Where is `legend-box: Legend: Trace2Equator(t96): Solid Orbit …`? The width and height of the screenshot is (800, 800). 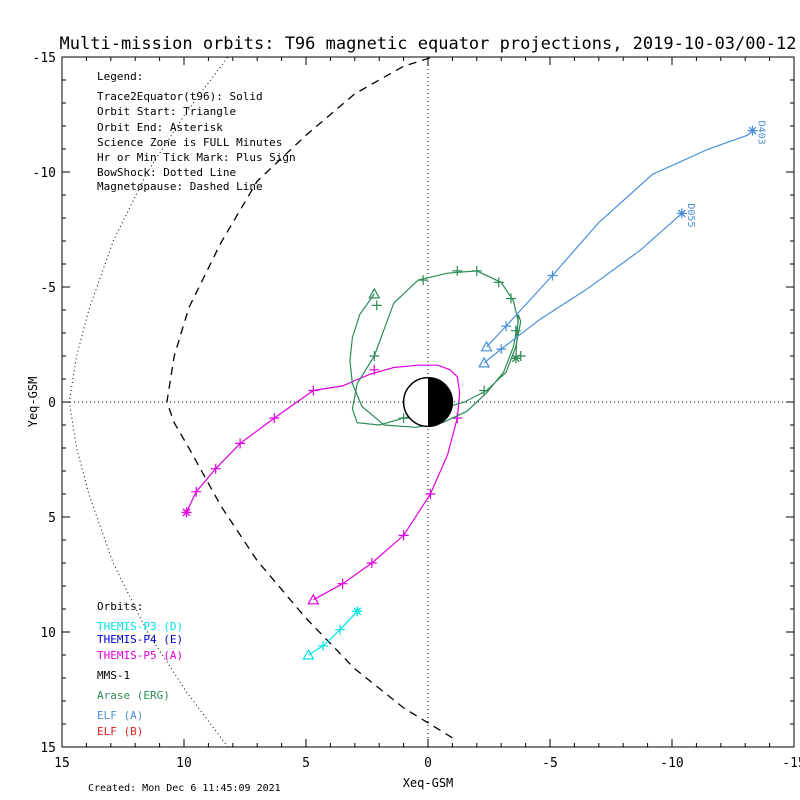
legend-box: Legend: Trace2Equator(t96): Solid Orbit … is located at coordinates (196, 131).